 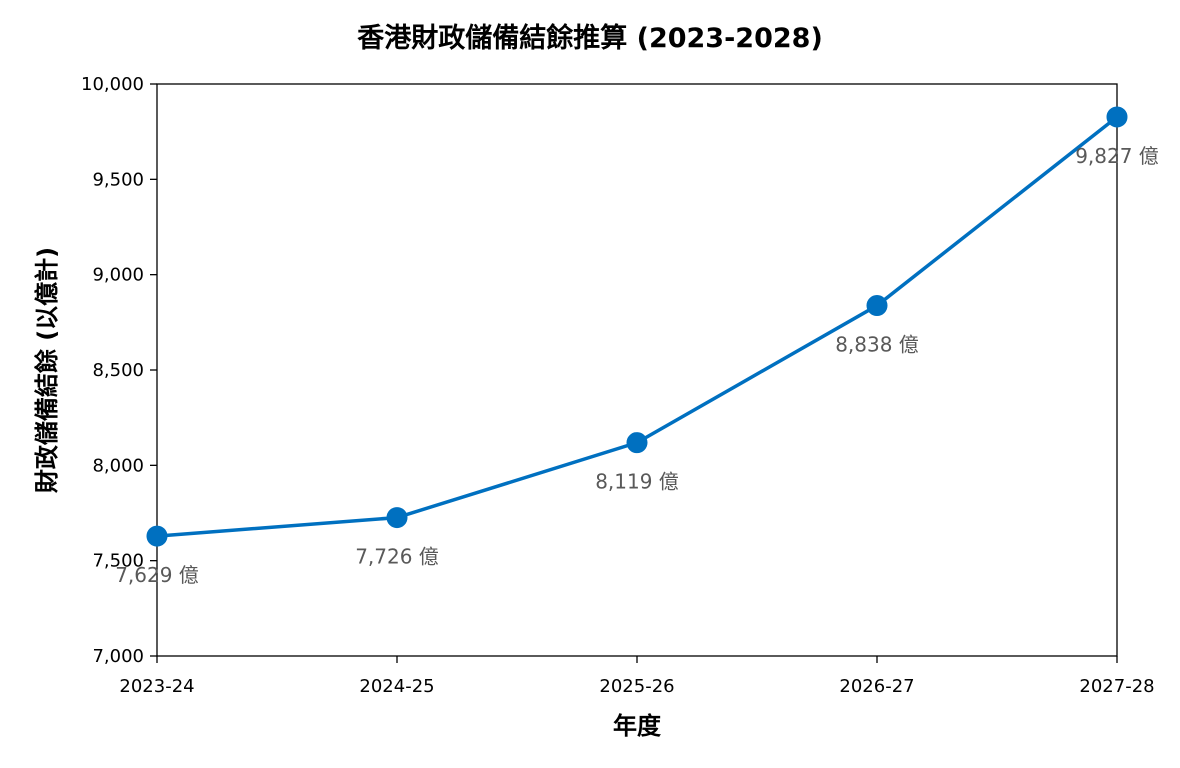 I want to click on y-tick-label: 7,500, so click(x=118, y=561).